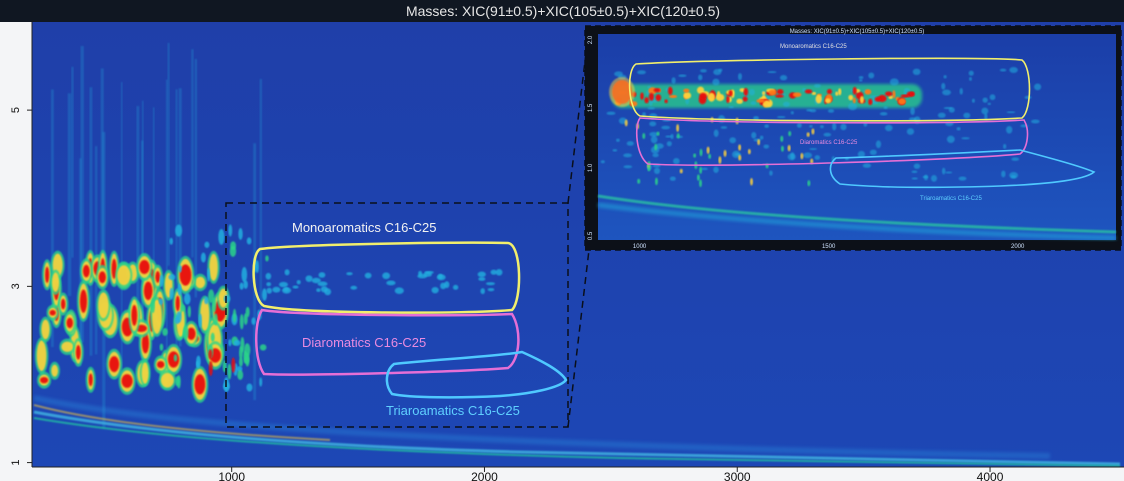 The width and height of the screenshot is (1124, 481). I want to click on inset-heatmap-blobs, so click(821, 127).